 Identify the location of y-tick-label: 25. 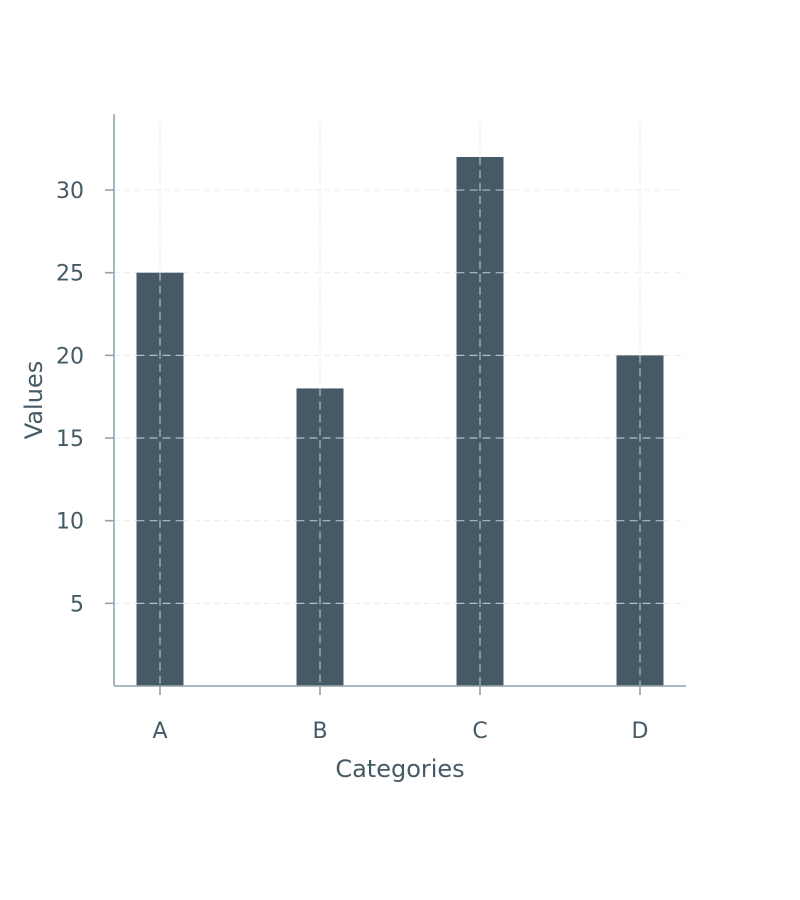
(70, 274).